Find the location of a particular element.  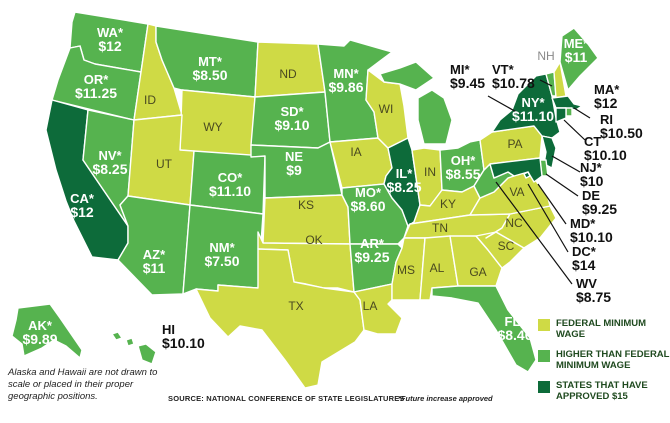

label-az-abbr: AZ* is located at coordinates (154, 254).